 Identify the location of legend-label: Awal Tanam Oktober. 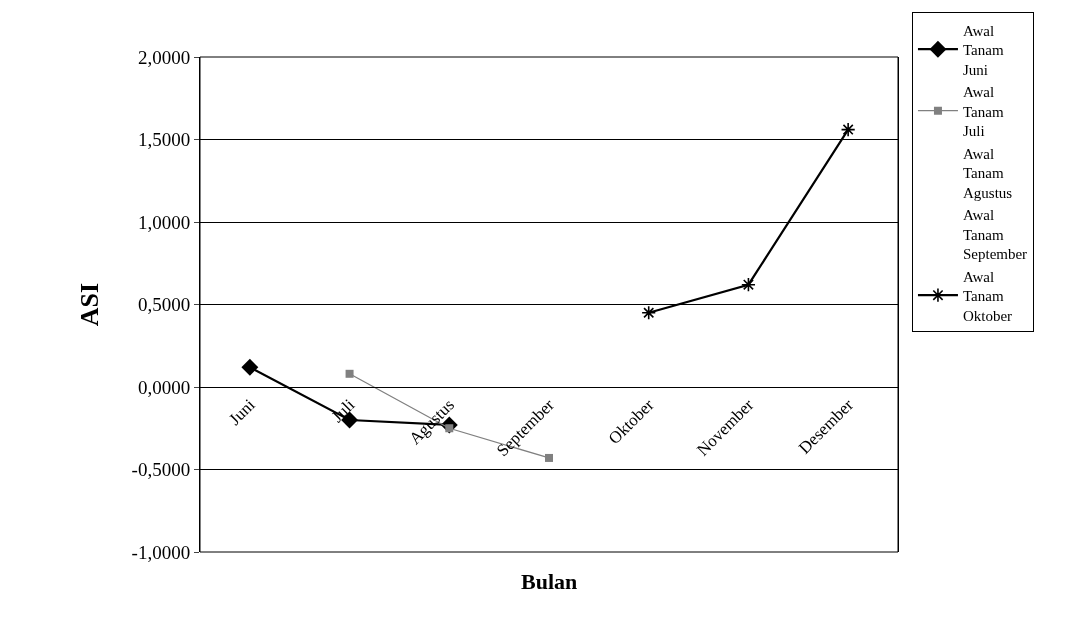
(987, 296).